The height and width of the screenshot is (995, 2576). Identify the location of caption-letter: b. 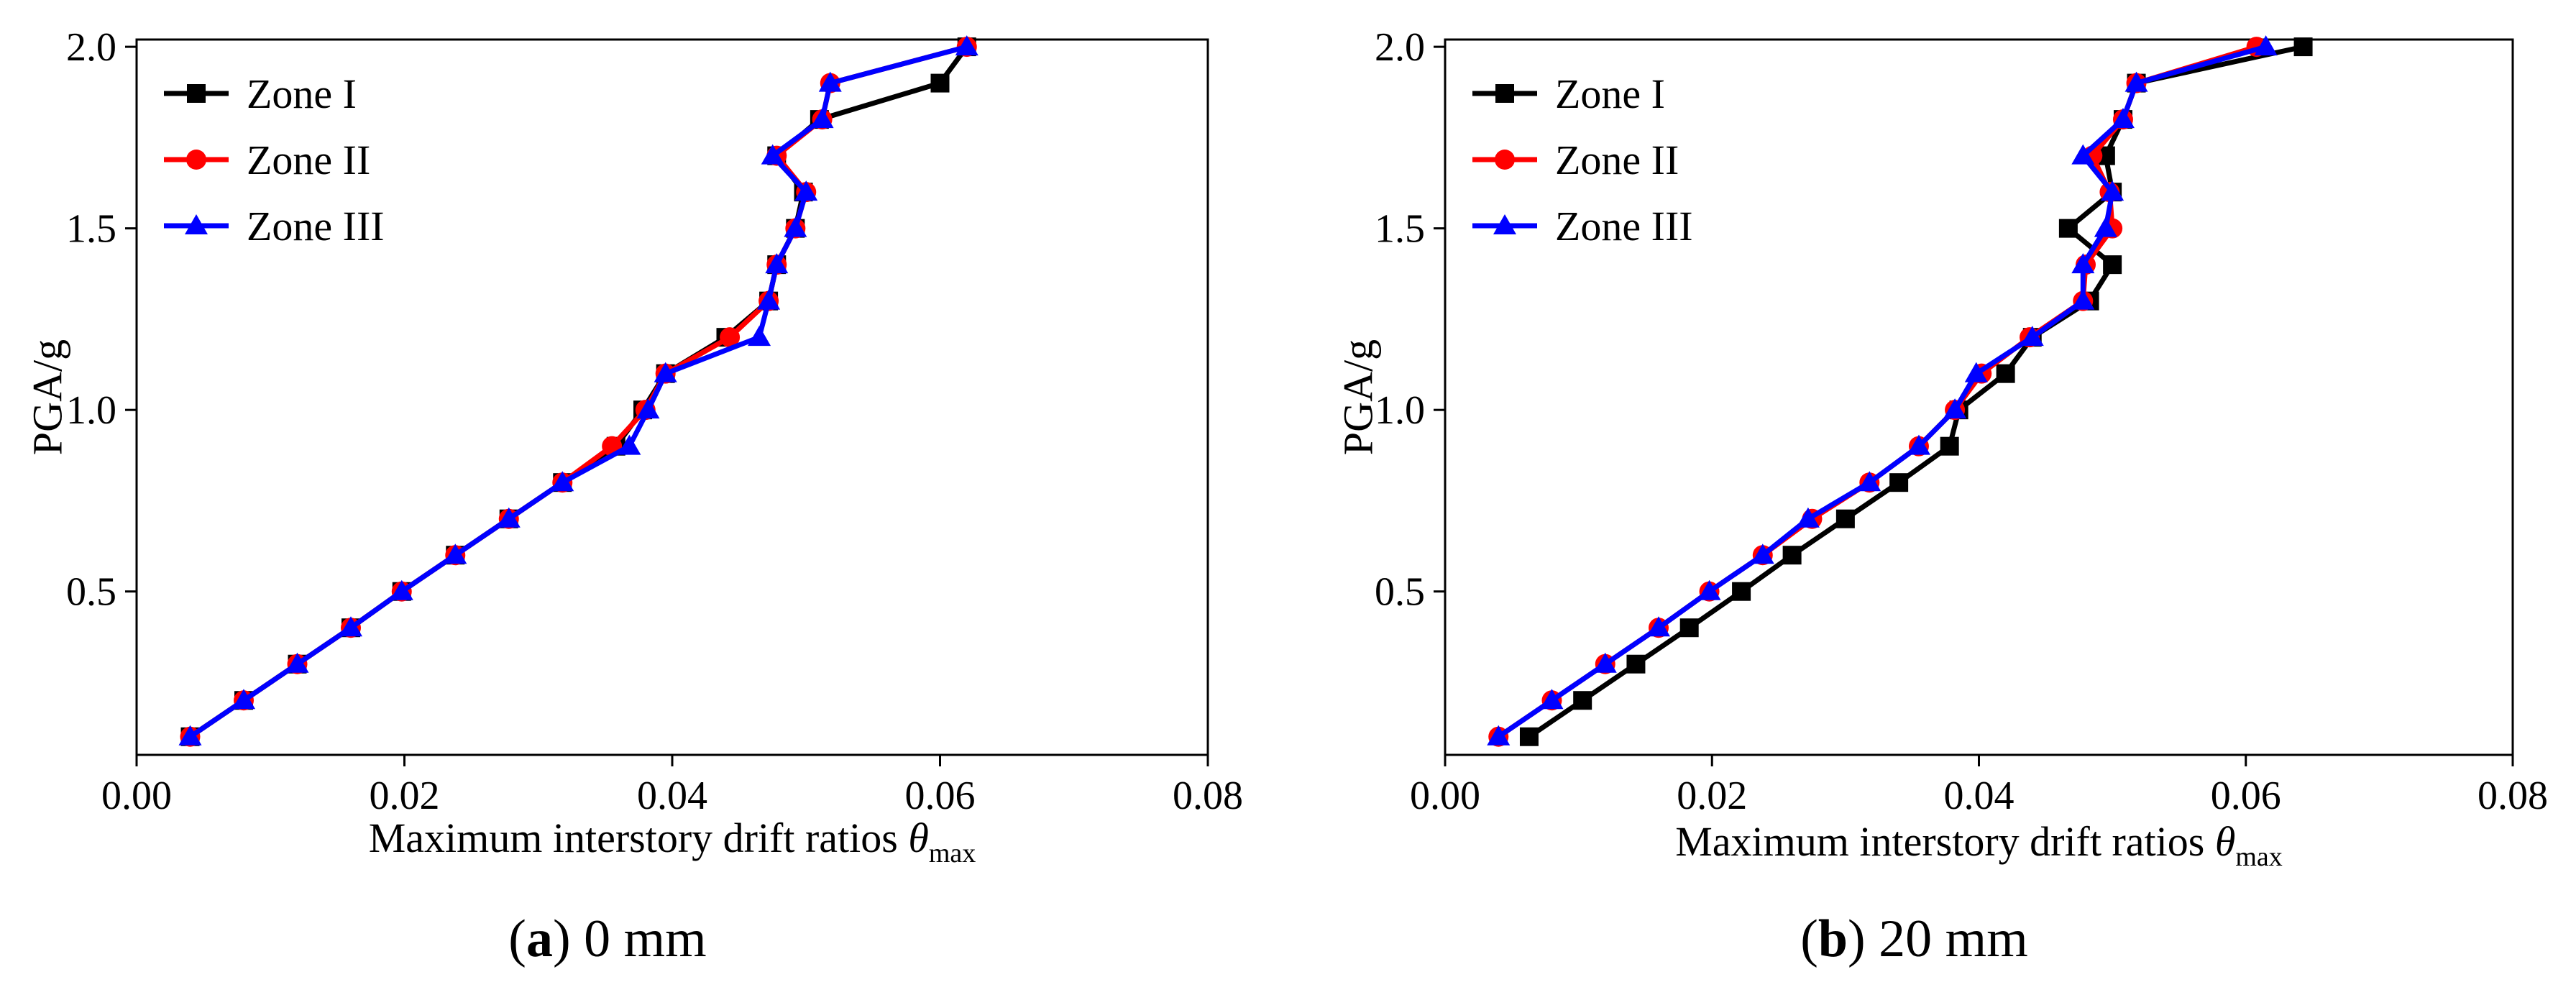
(1833, 938).